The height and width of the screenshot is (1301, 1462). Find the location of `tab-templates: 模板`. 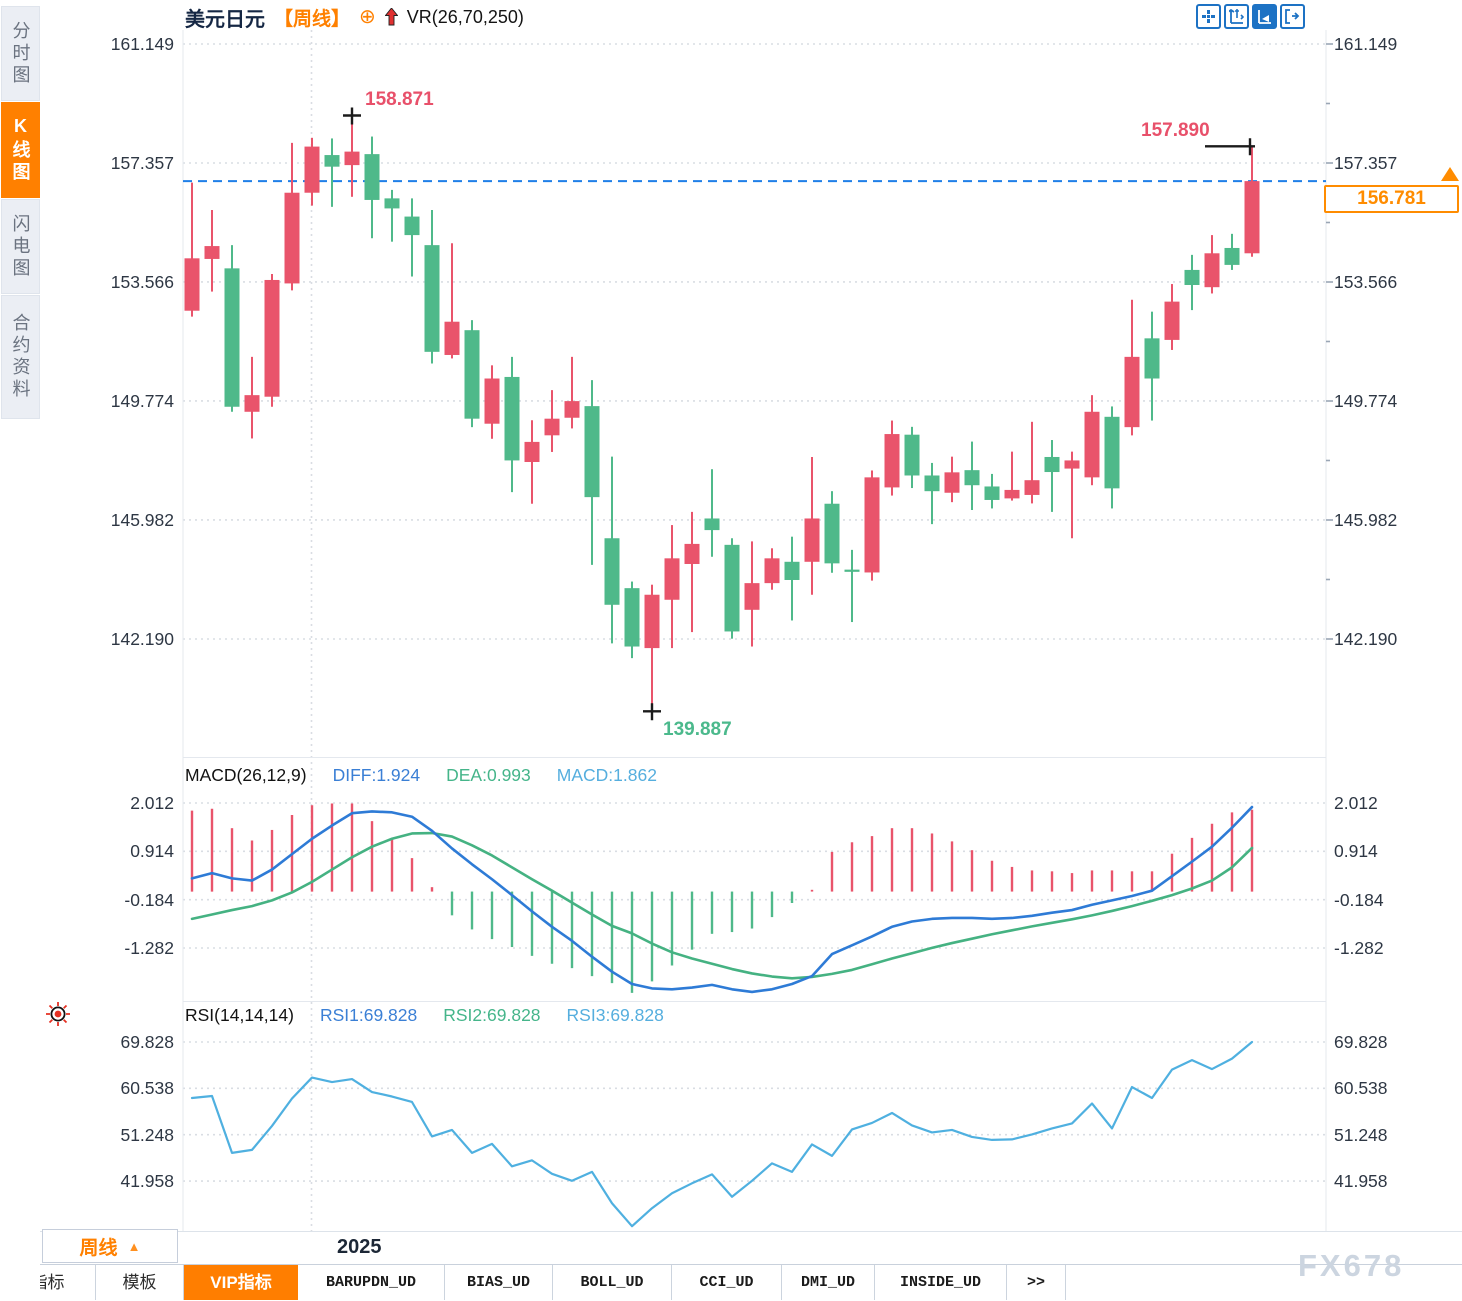

tab-templates: 模板 is located at coordinates (140, 1282).